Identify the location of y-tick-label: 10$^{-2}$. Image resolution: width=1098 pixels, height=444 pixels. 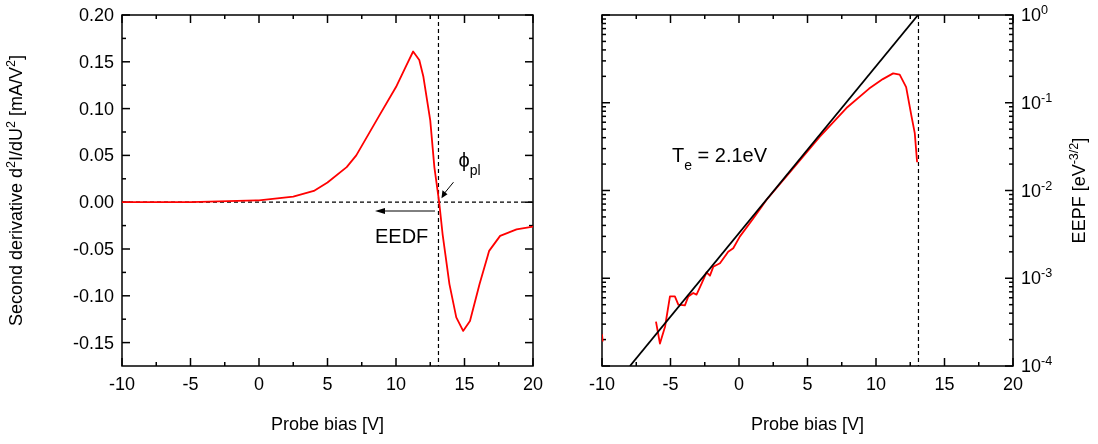
(1037, 189).